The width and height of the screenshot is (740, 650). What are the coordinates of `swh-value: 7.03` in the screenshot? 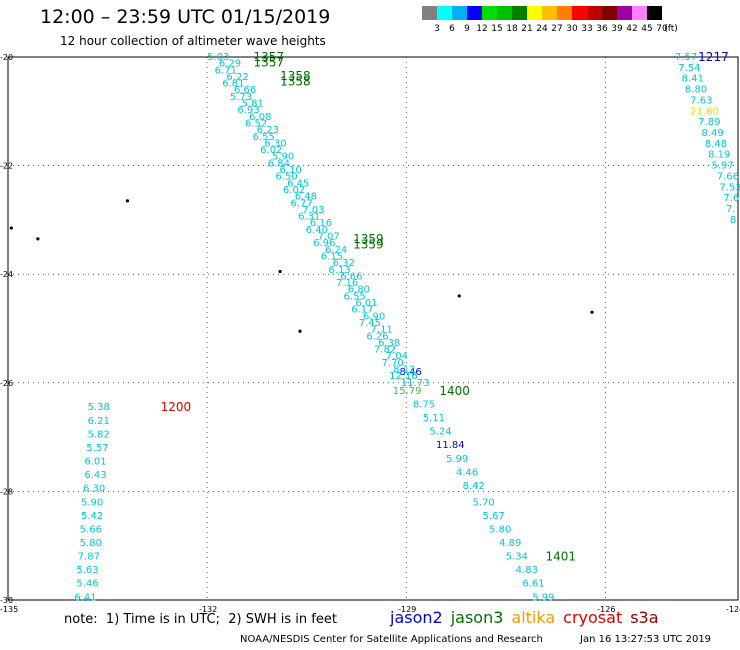 It's located at (313, 210).